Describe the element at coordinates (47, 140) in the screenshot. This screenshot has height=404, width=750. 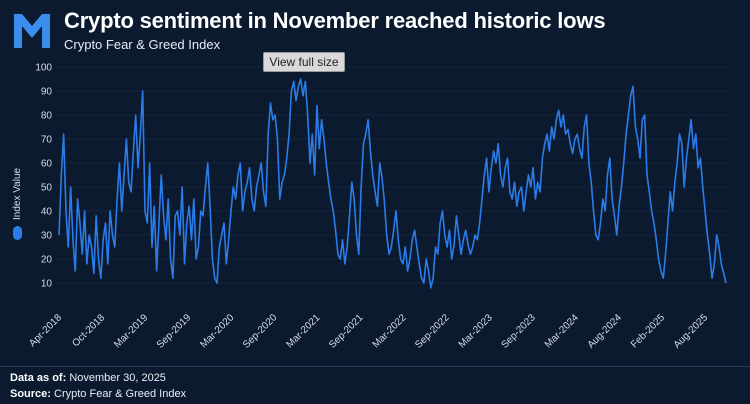
I see `y-tick-label: 70` at that location.